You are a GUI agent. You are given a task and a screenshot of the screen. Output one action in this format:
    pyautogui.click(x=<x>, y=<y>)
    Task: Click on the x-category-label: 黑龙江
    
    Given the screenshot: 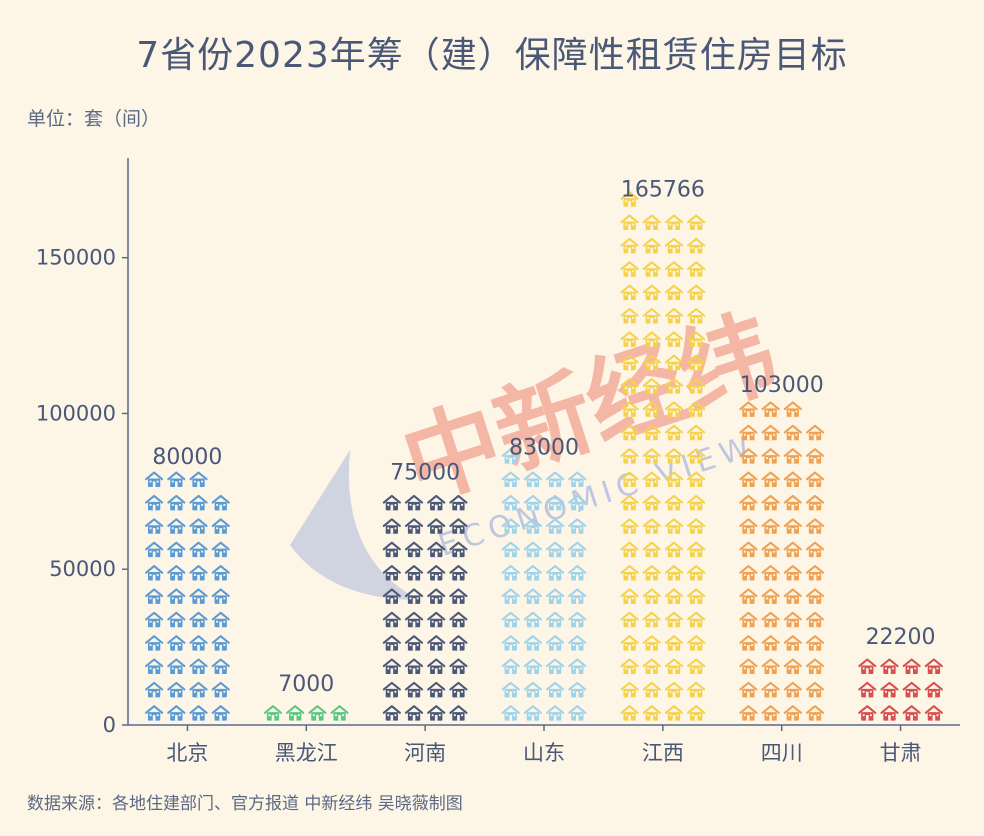 What is the action you would take?
    pyautogui.click(x=306, y=753)
    